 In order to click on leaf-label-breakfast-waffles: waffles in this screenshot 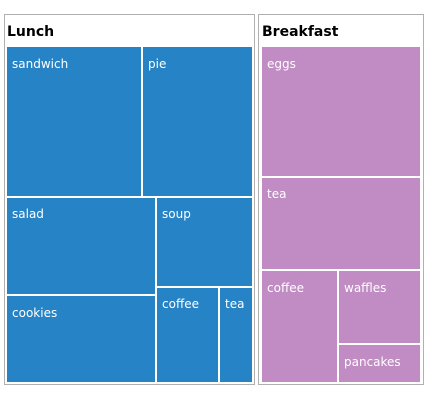, I will do `click(365, 288)`.